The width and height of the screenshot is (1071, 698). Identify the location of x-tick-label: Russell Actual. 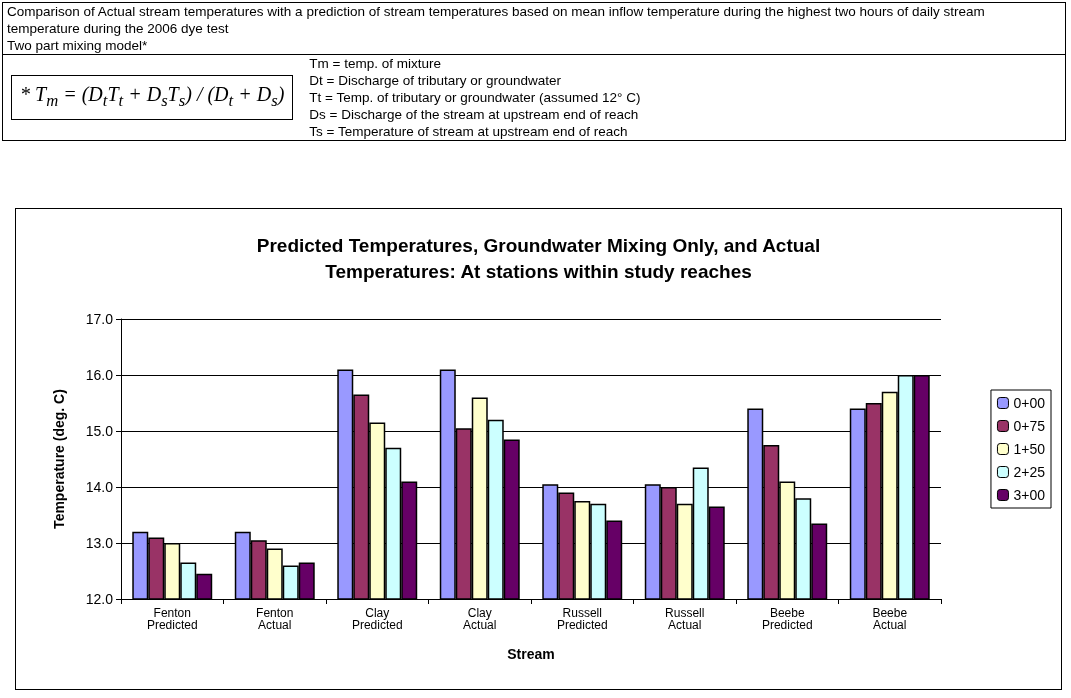
(685, 619).